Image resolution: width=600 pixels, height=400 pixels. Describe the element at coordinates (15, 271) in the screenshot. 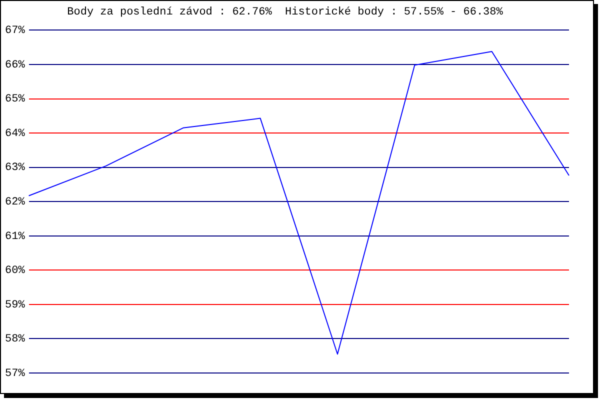

I see `y-tick-label: 60%` at that location.